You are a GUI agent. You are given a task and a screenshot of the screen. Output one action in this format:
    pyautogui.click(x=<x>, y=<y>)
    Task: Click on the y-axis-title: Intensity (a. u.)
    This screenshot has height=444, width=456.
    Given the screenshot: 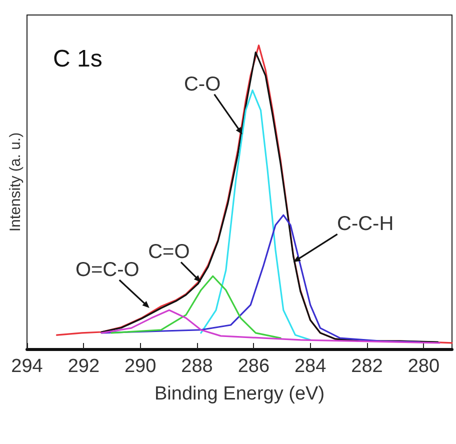 What is the action you would take?
    pyautogui.click(x=15, y=182)
    